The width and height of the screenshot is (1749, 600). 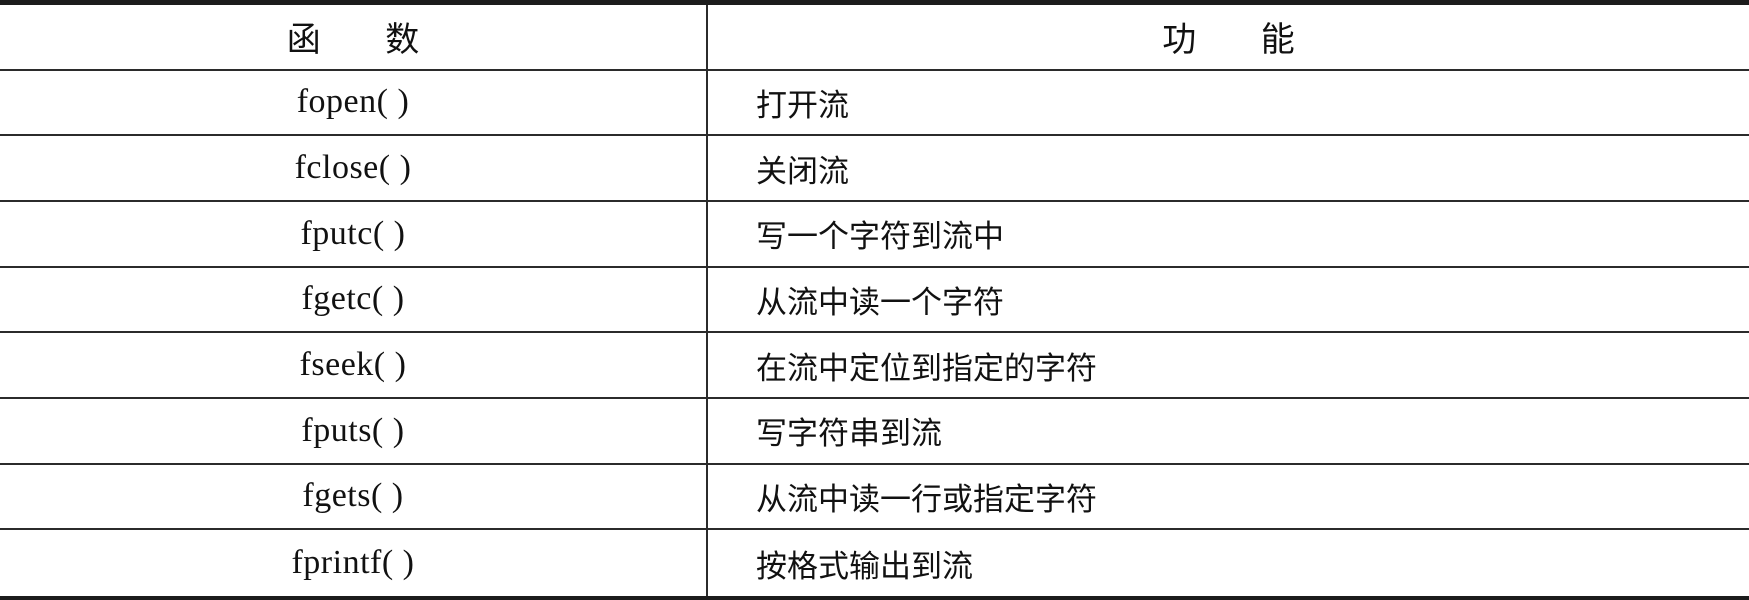 I want to click on table-header-row: 函数 功能, so click(x=874, y=38).